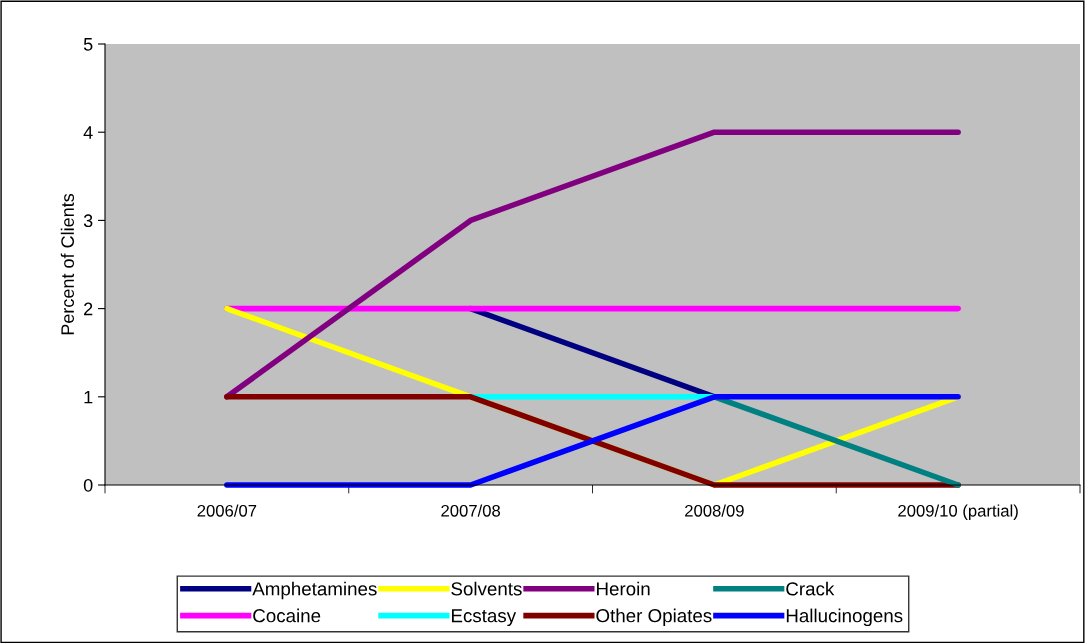 The height and width of the screenshot is (643, 1086). What do you see at coordinates (88, 397) in the screenshot?
I see `y-tick-label: 1` at bounding box center [88, 397].